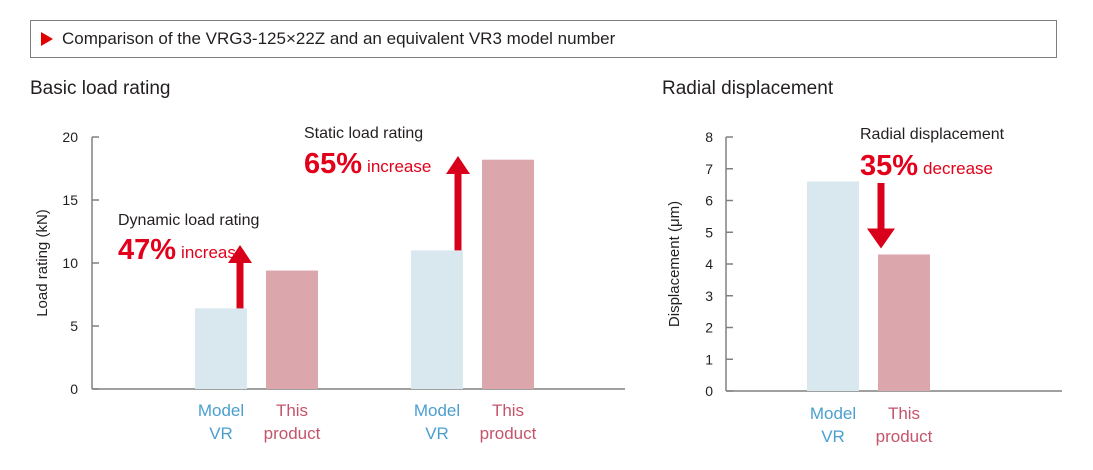 This screenshot has width=1093, height=470. I want to click on disp-tick-label: 2, so click(709, 328).